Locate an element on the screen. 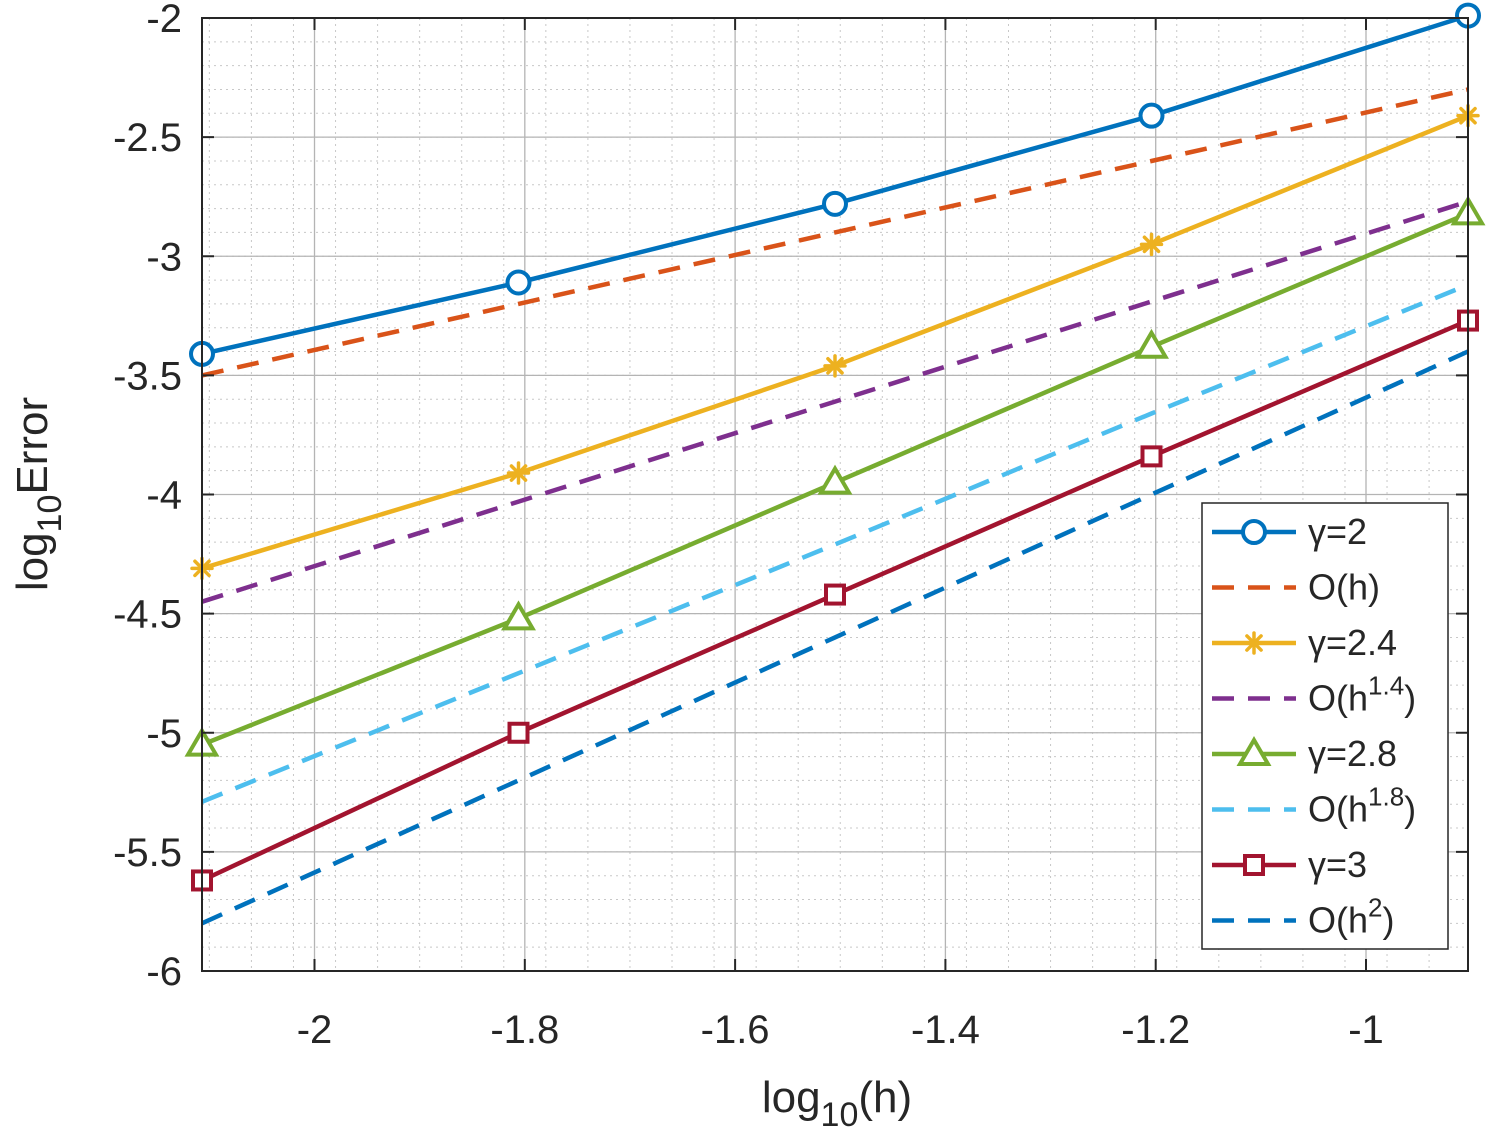 This screenshot has height=1141, width=1486. legend-entry-o-h-1-4: O(h1.4) is located at coordinates (1314, 695).